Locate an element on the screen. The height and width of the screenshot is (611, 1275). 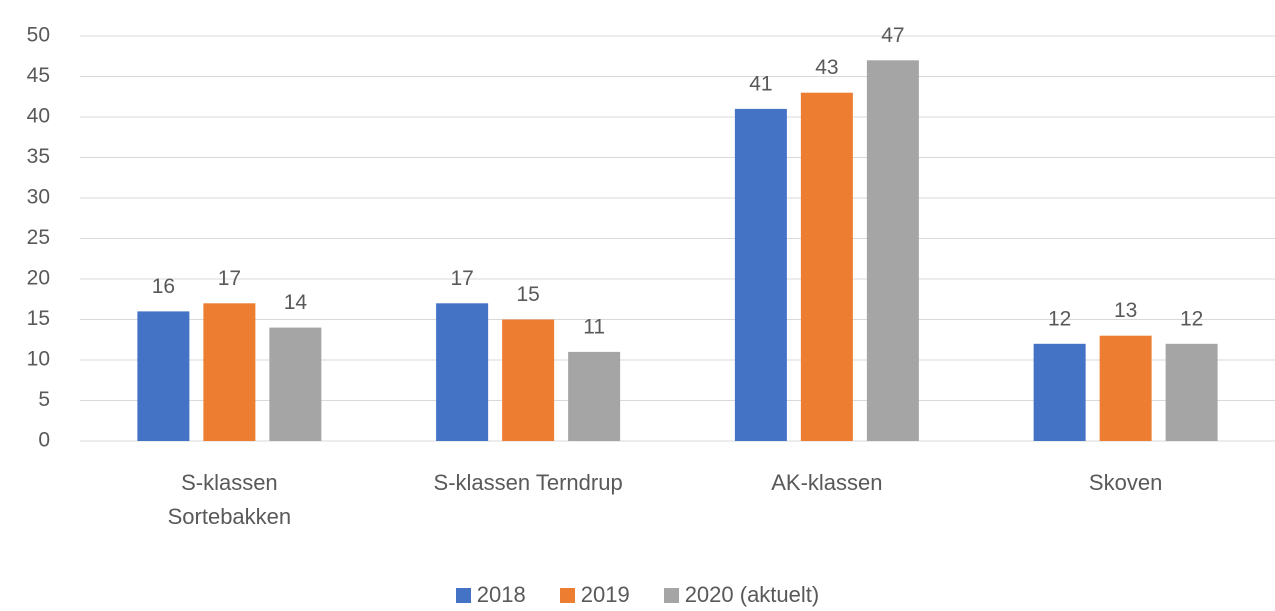
y-tick-label: 50 is located at coordinates (38, 35).